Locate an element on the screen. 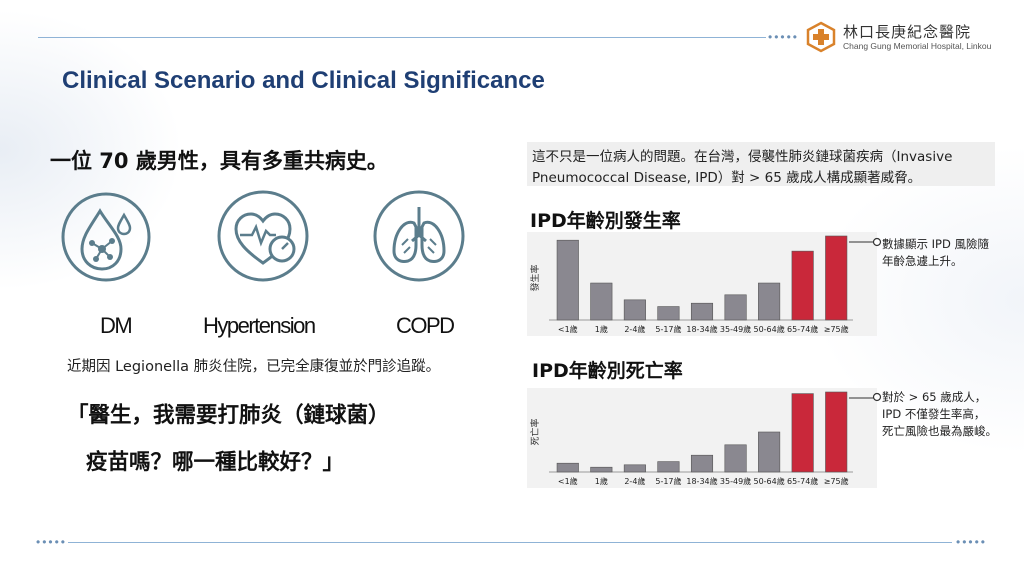 This screenshot has width=1024, height=576. comorbidity-label-copd: COPD is located at coordinates (425, 325).